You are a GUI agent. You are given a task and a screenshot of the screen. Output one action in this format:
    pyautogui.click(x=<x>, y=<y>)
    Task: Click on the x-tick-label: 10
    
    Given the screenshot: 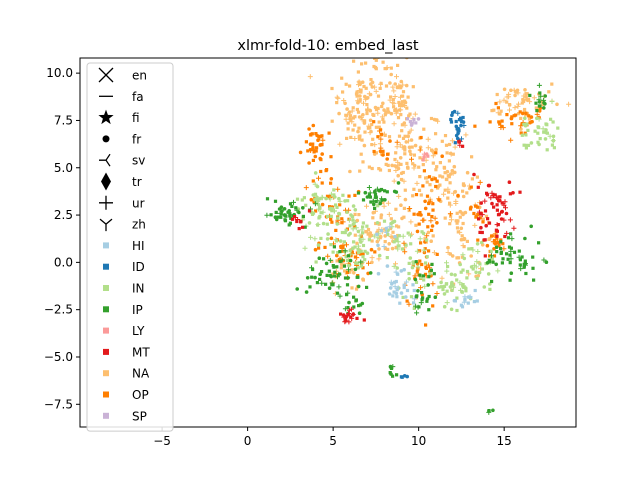 What is the action you would take?
    pyautogui.click(x=418, y=441)
    